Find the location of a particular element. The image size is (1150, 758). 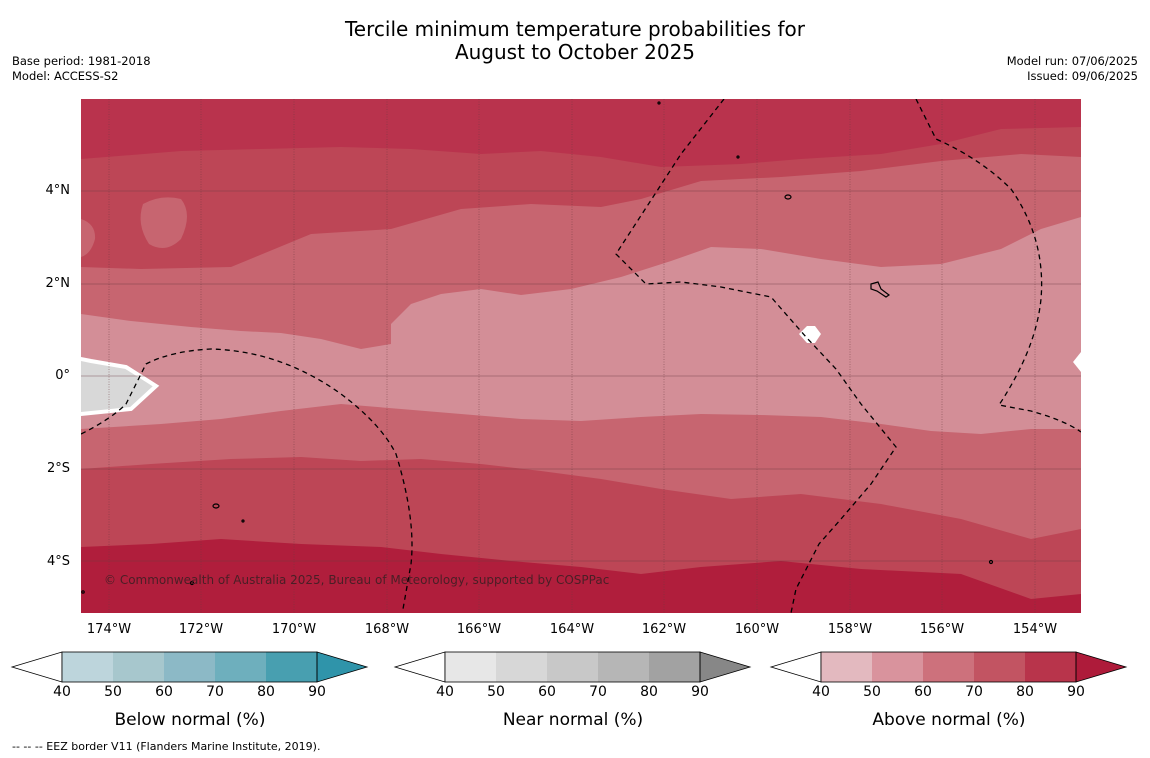

colorbar-above-extend-high is located at coordinates (1101, 667).